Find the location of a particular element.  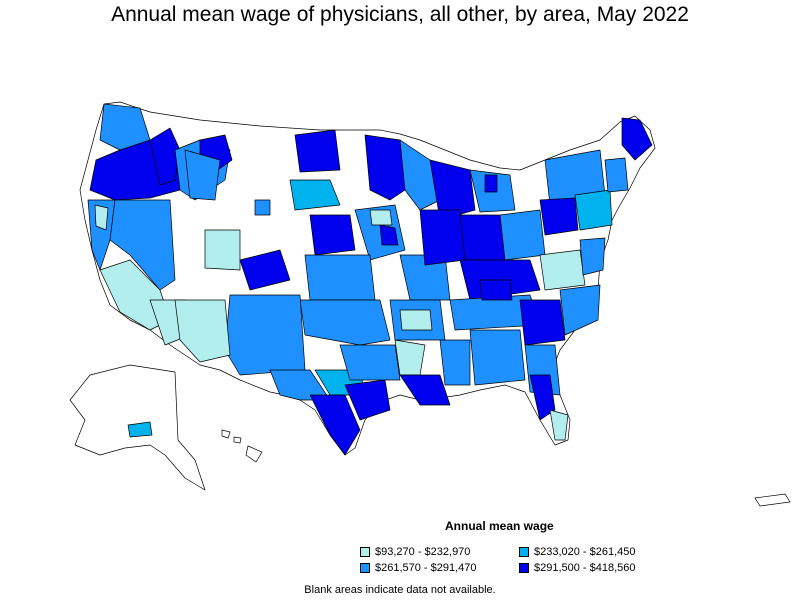

blank-areas-note: Blank areas indicate data not available. is located at coordinates (400, 590).